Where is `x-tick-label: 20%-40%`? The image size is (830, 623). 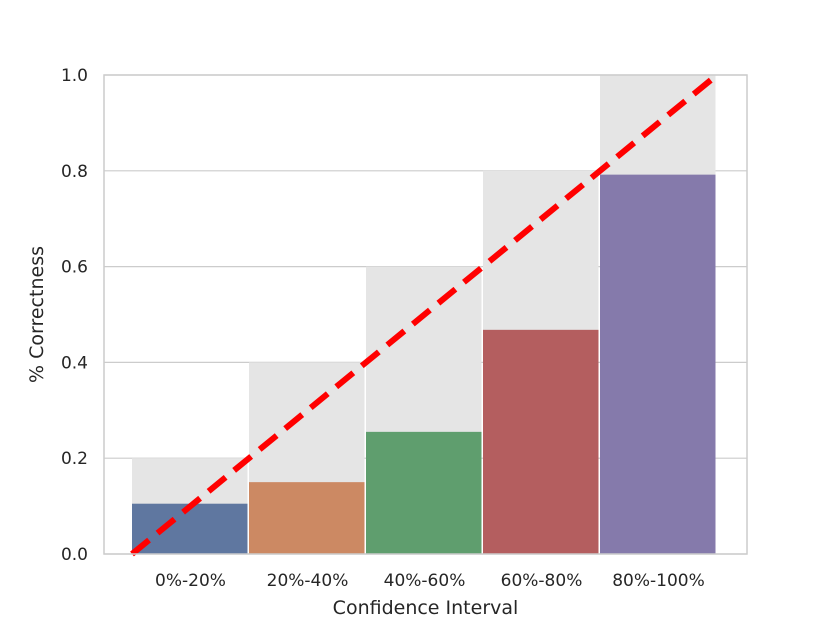 x-tick-label: 20%-40% is located at coordinates (308, 581).